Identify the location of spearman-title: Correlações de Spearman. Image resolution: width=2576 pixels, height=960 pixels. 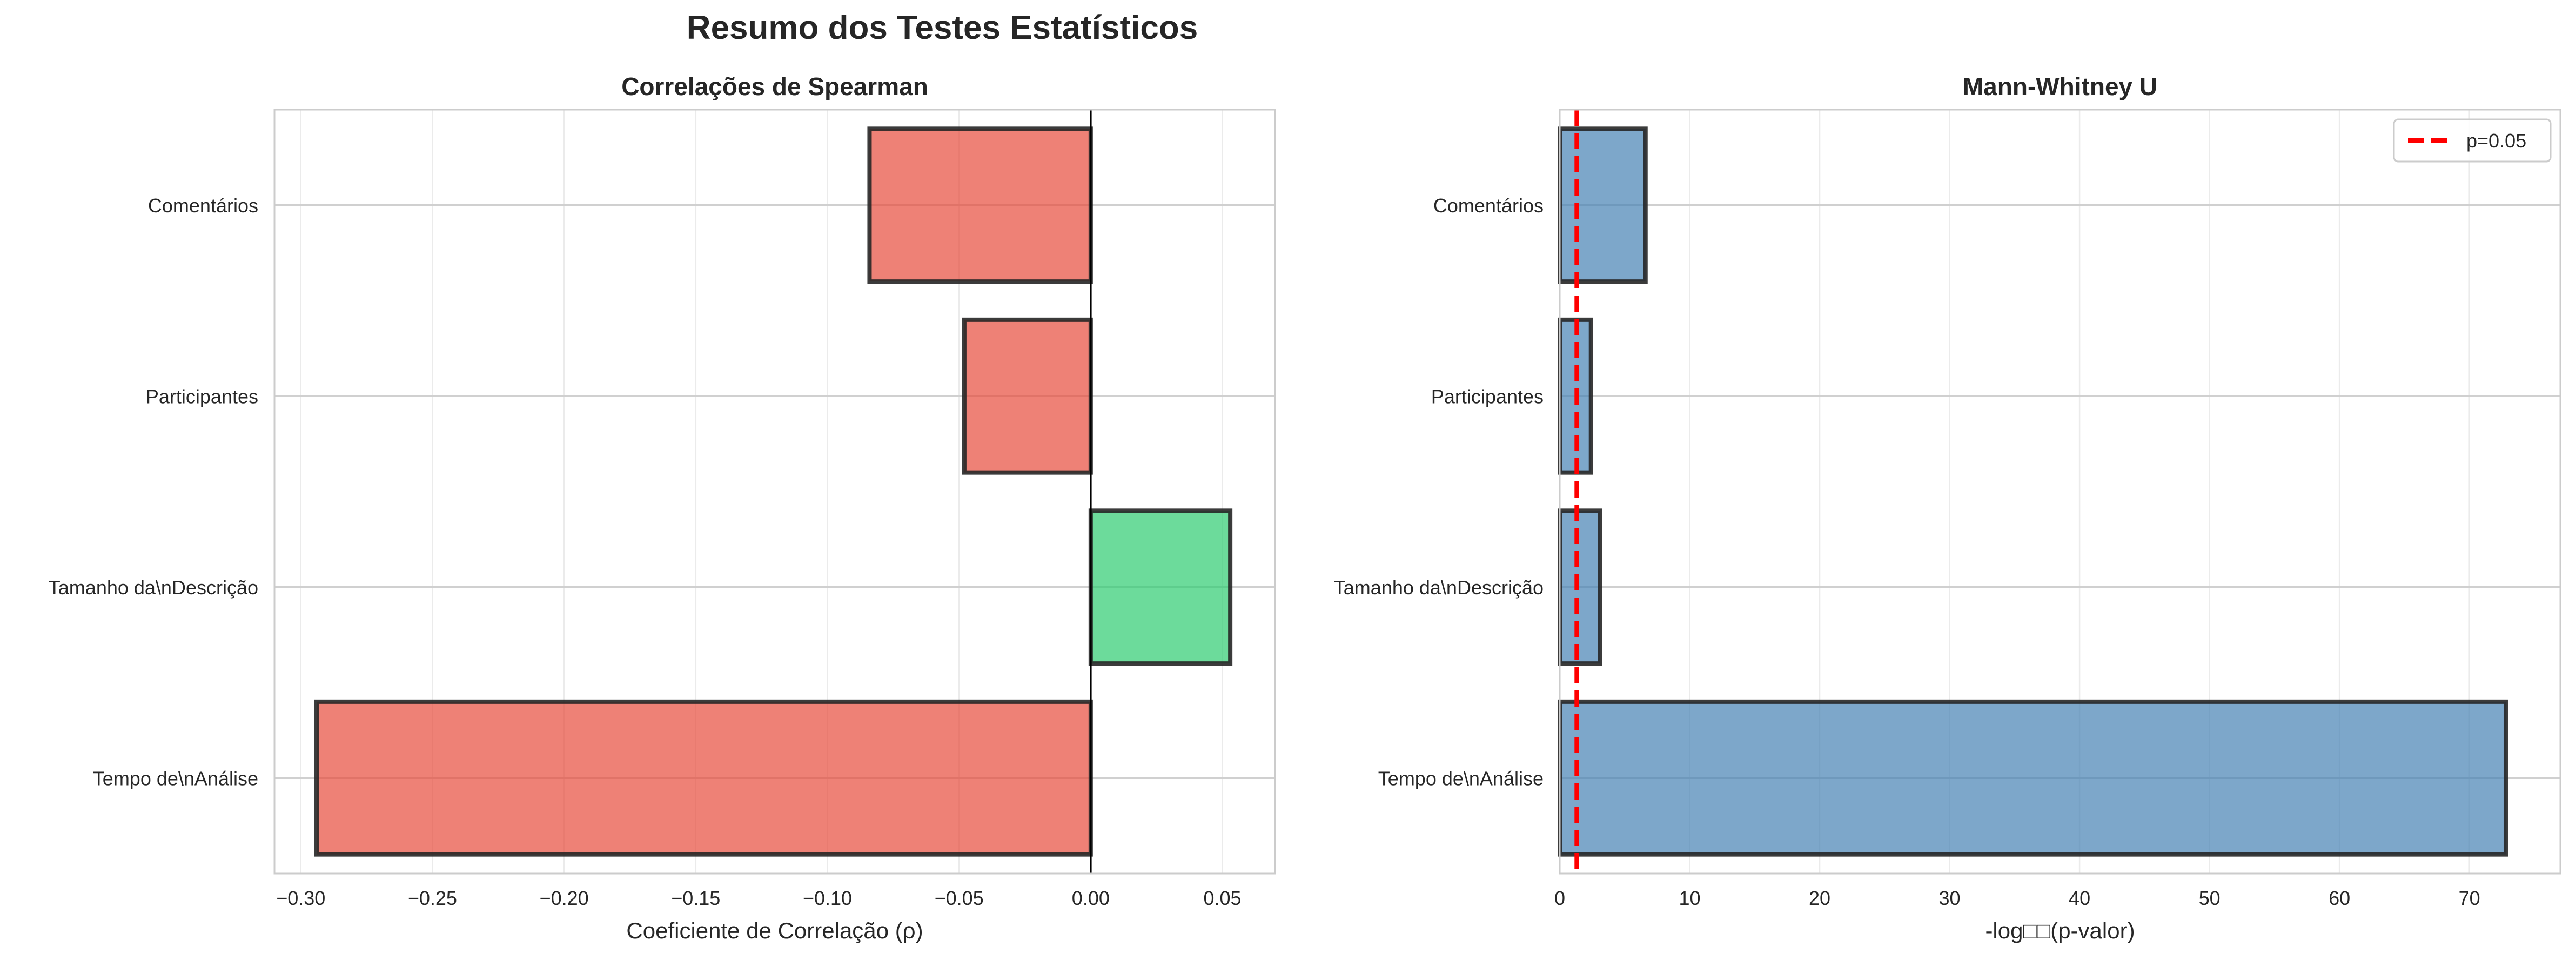
(775, 86).